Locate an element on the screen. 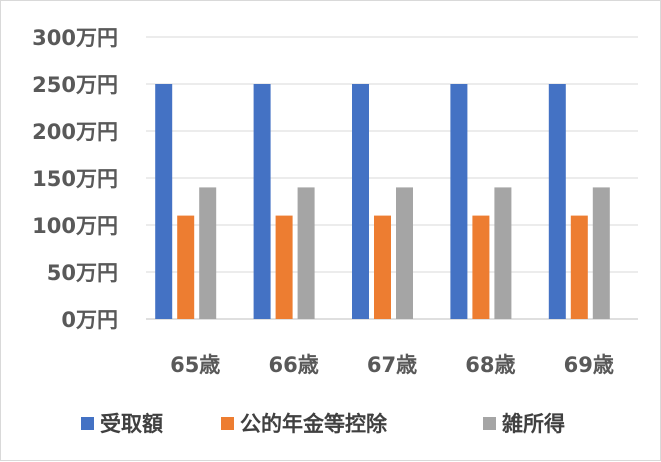 The height and width of the screenshot is (462, 661). legend-label: 受取額 is located at coordinates (131, 424).